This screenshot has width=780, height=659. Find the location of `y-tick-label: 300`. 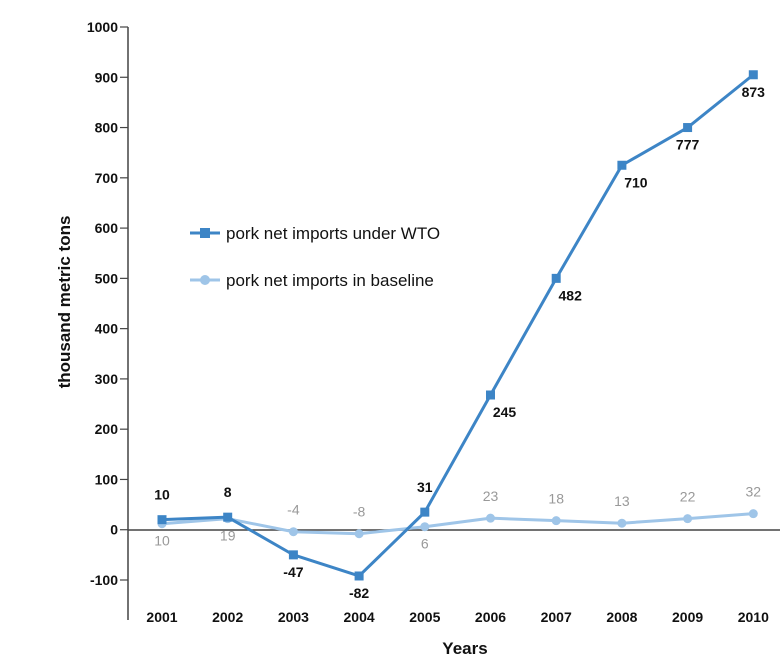

y-tick-label: 300 is located at coordinates (107, 379).